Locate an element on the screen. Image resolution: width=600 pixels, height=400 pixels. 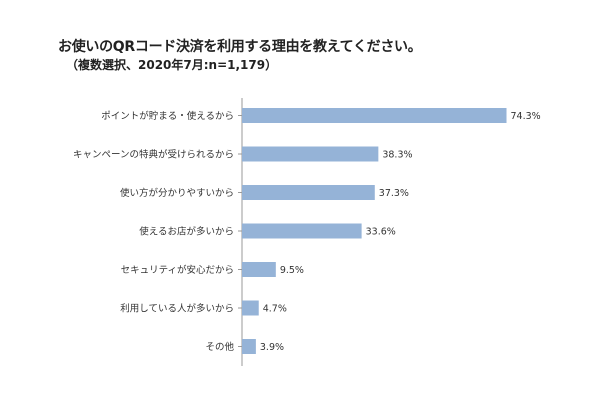
category-label: その他 is located at coordinates (219, 347).